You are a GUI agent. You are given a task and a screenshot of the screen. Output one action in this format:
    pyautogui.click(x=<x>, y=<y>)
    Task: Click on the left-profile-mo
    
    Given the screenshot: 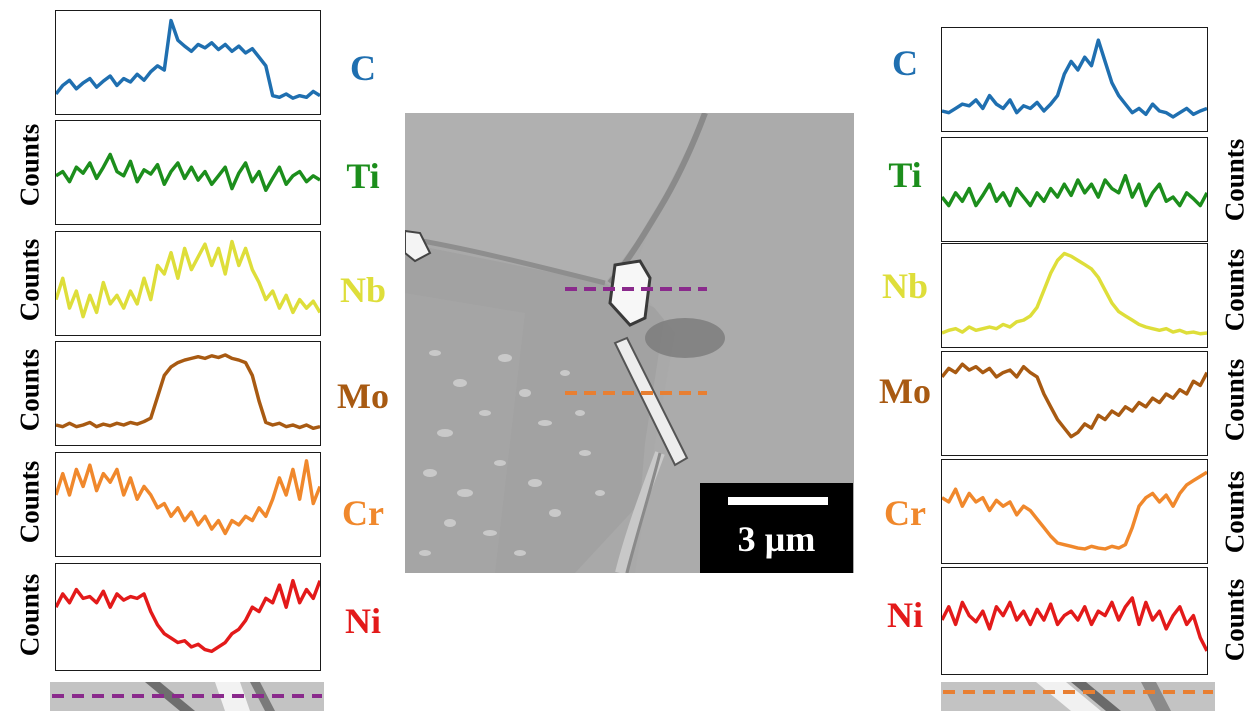 What is the action you would take?
    pyautogui.click(x=188, y=393)
    